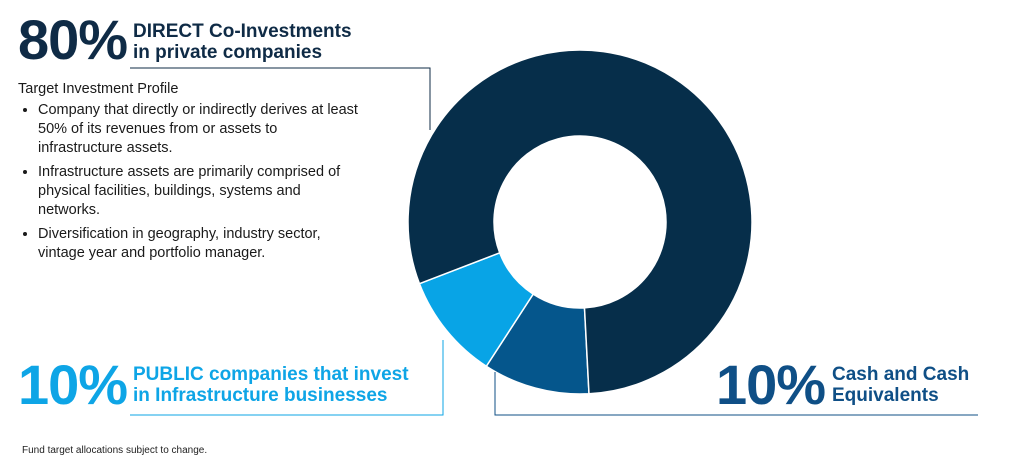  What do you see at coordinates (73, 39) in the screenshot?
I see `direct-percent: 80%` at bounding box center [73, 39].